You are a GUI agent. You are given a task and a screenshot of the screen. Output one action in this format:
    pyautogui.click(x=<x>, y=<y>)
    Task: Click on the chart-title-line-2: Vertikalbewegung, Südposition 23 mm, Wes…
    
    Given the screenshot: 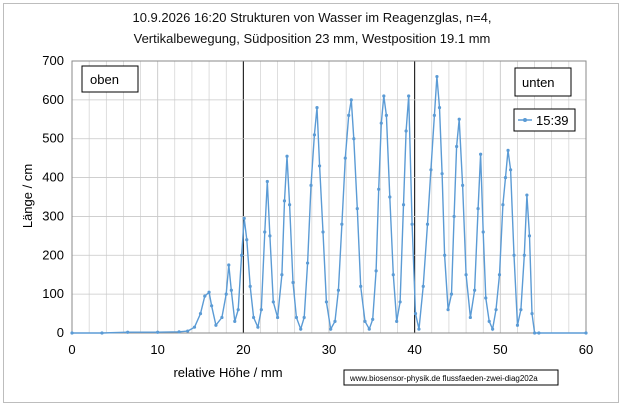 What is the action you would take?
    pyautogui.click(x=312, y=38)
    